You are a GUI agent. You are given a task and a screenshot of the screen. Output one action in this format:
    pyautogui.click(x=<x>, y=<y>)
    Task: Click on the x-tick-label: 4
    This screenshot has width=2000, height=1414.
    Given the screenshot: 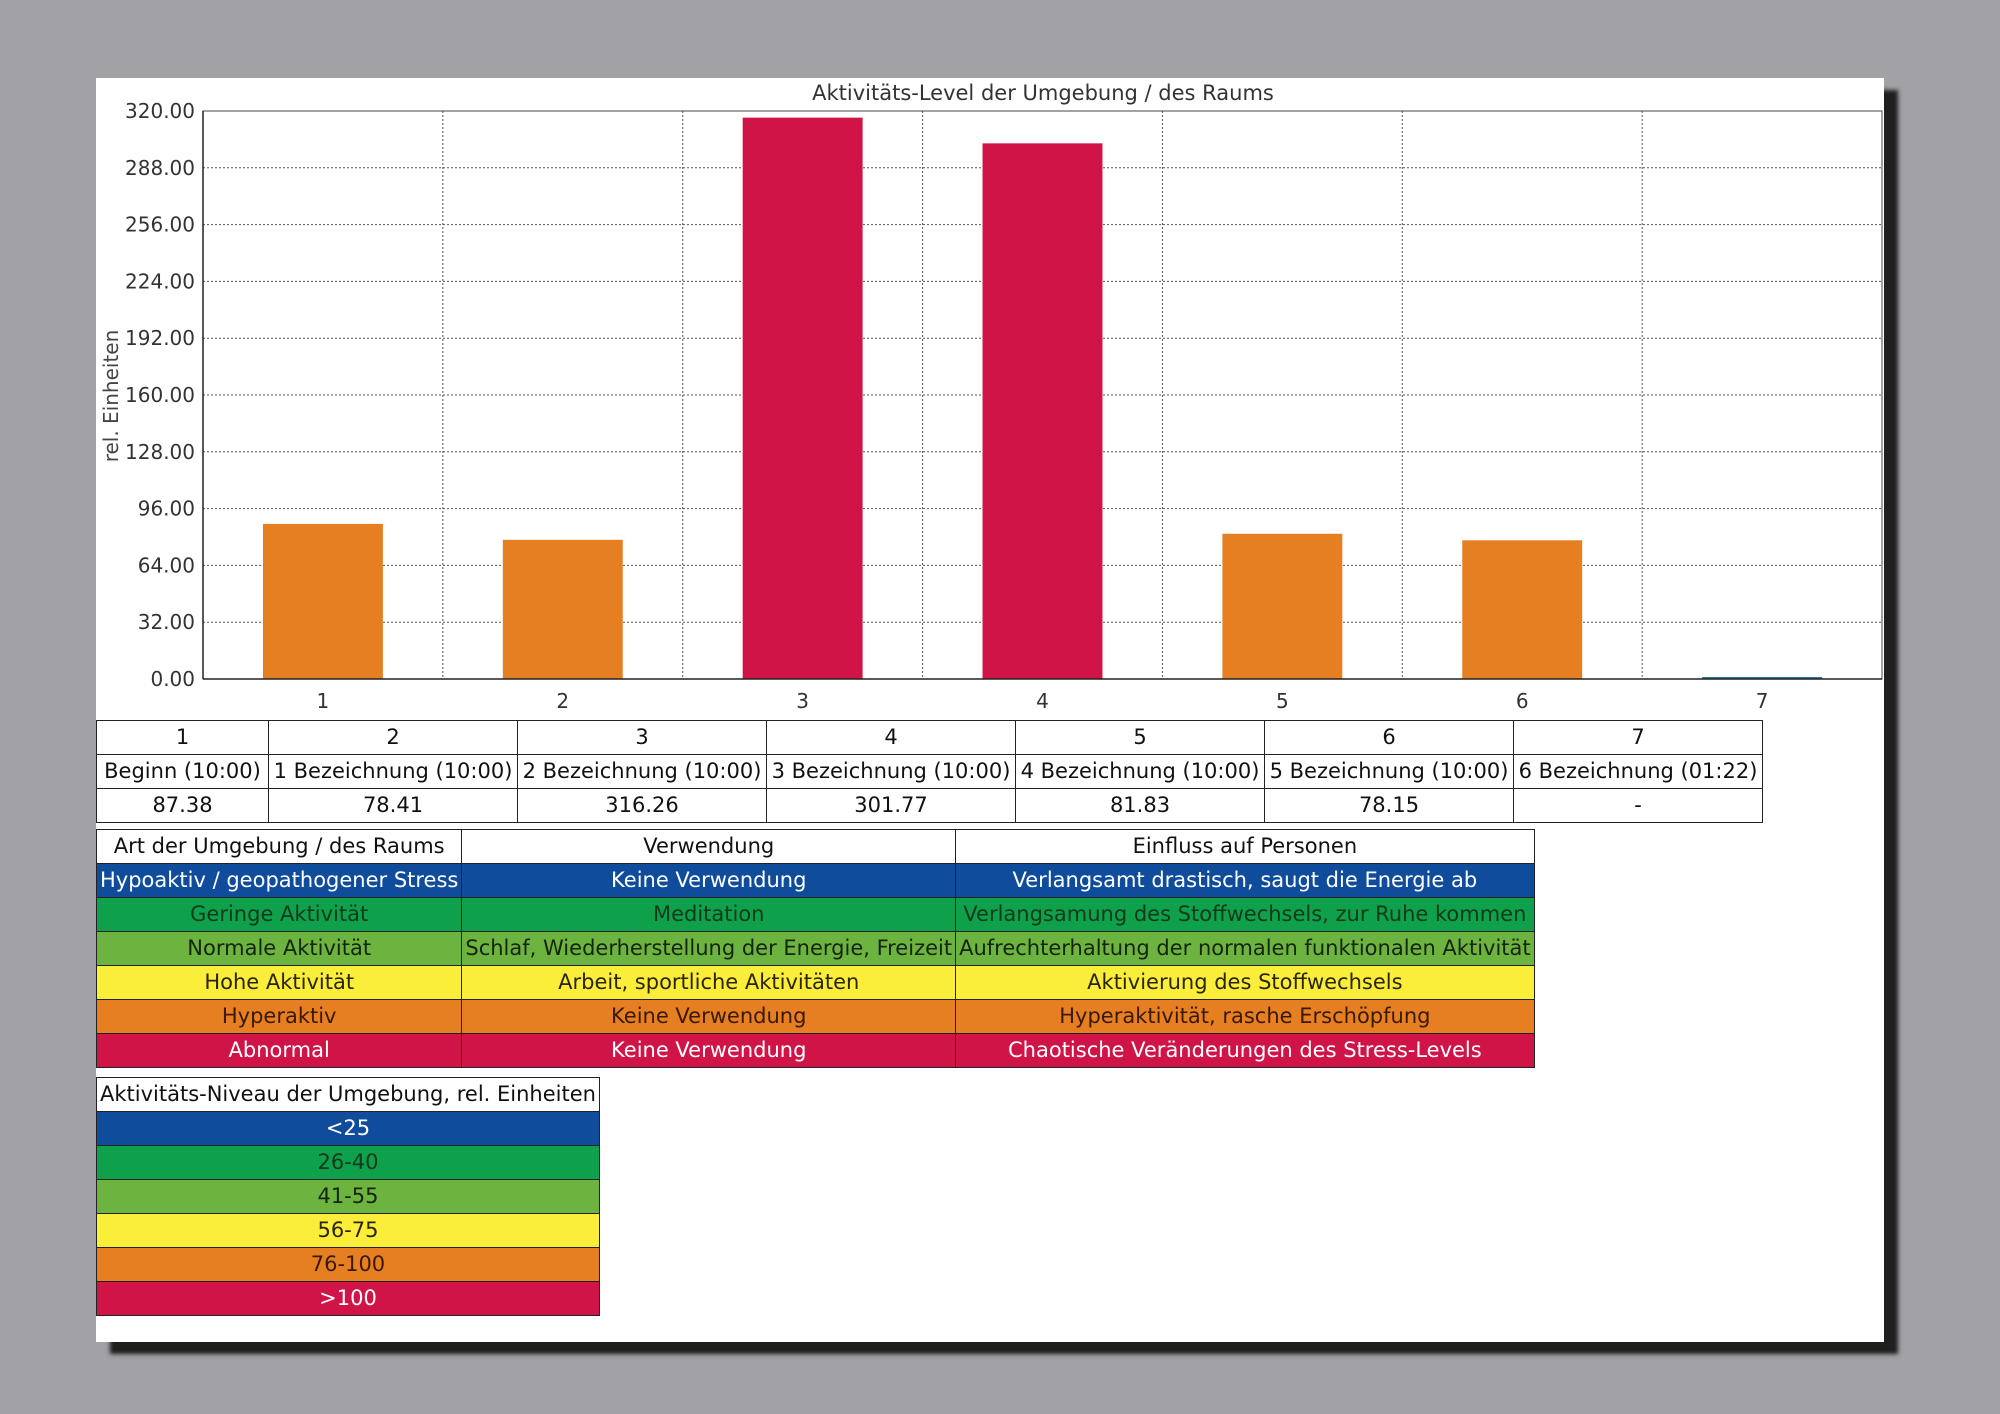 What is the action you would take?
    pyautogui.click(x=1042, y=701)
    